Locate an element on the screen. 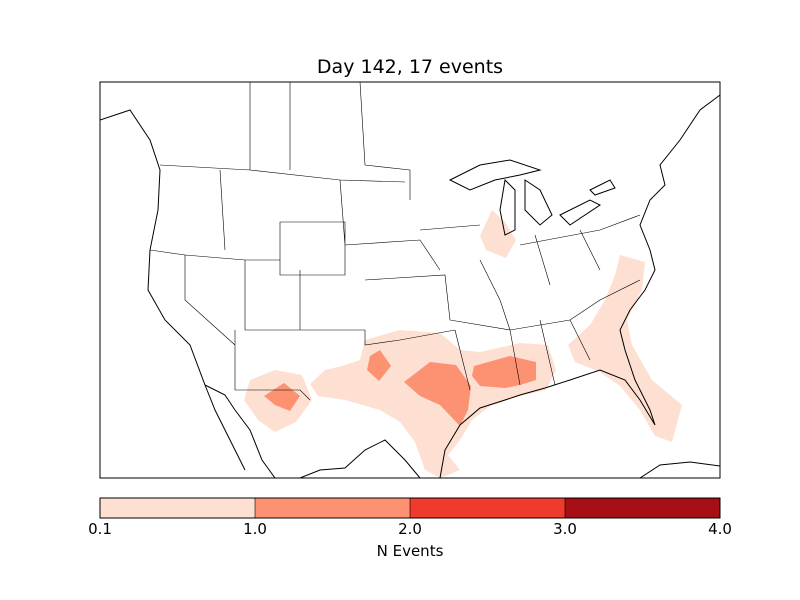 The image size is (800, 600). colorbar-frame is located at coordinates (410, 508).